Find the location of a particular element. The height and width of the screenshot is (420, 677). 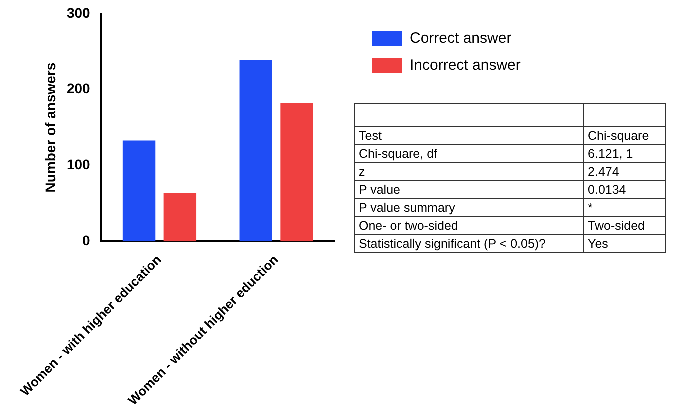

text: P value summary is located at coordinates (469, 207).